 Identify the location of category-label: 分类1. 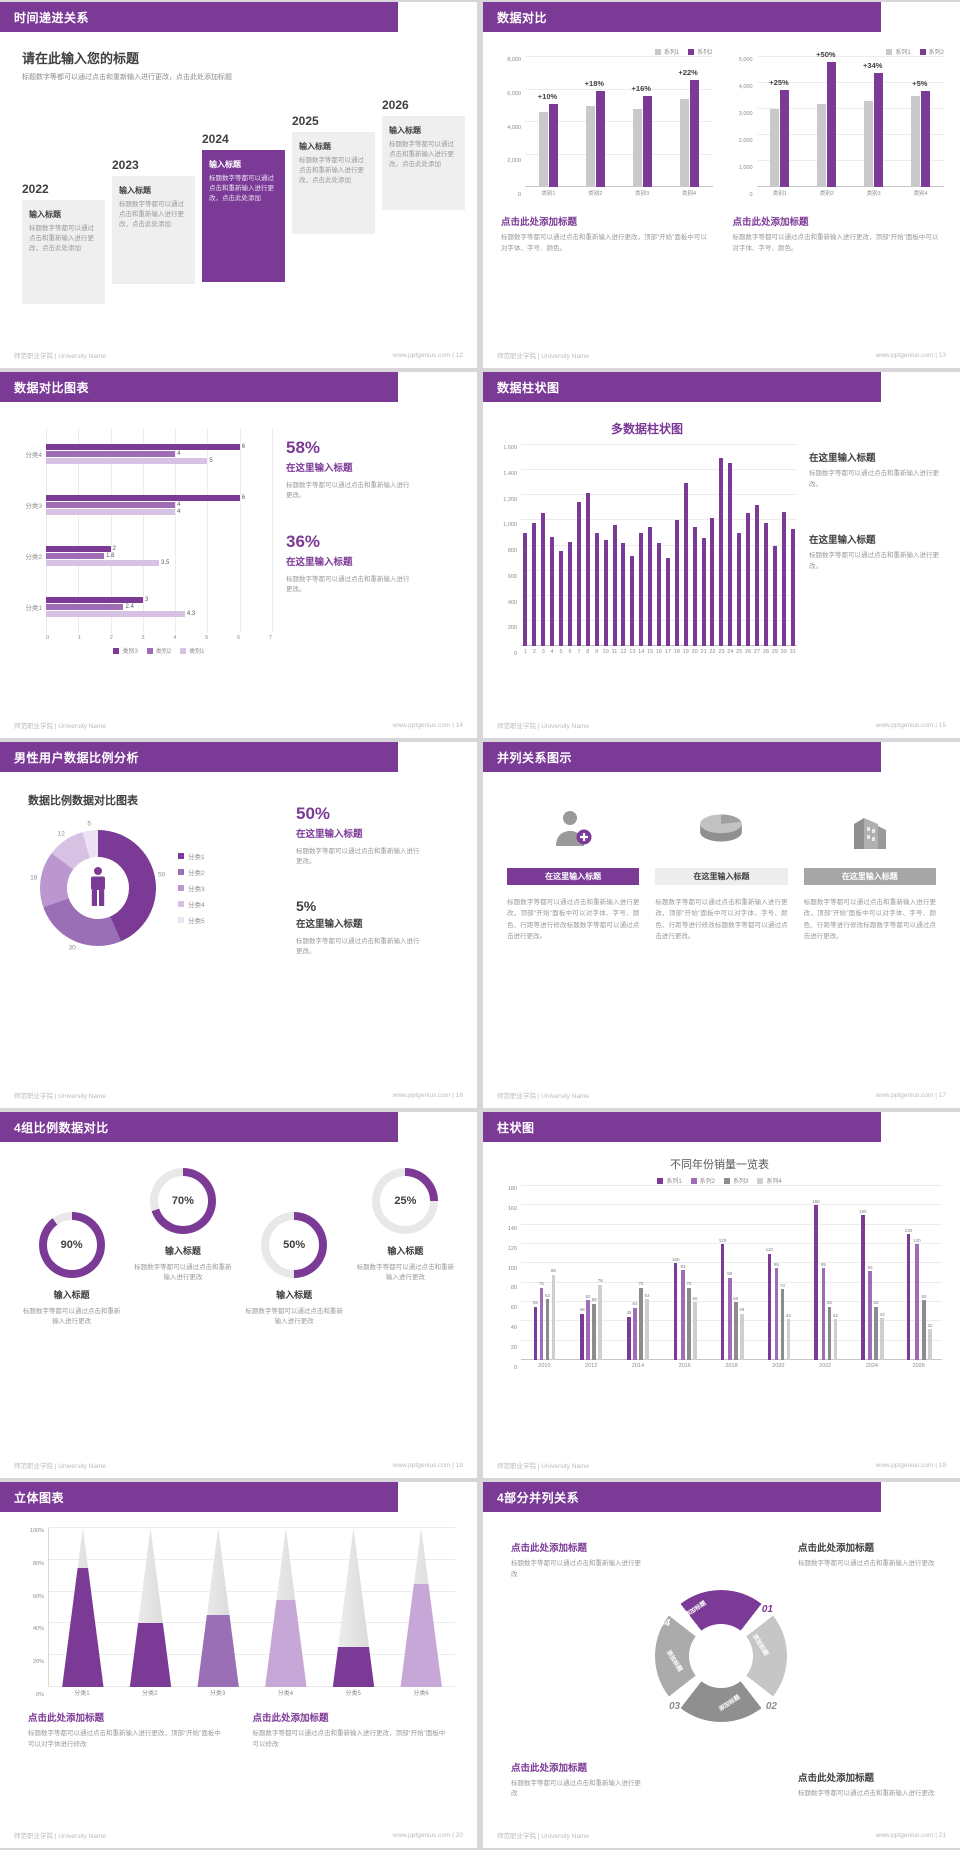
(33, 609).